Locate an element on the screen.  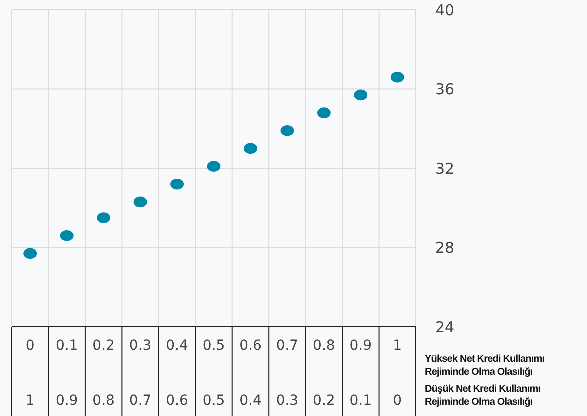
x-tick-label: 0.6 is located at coordinates (251, 346).